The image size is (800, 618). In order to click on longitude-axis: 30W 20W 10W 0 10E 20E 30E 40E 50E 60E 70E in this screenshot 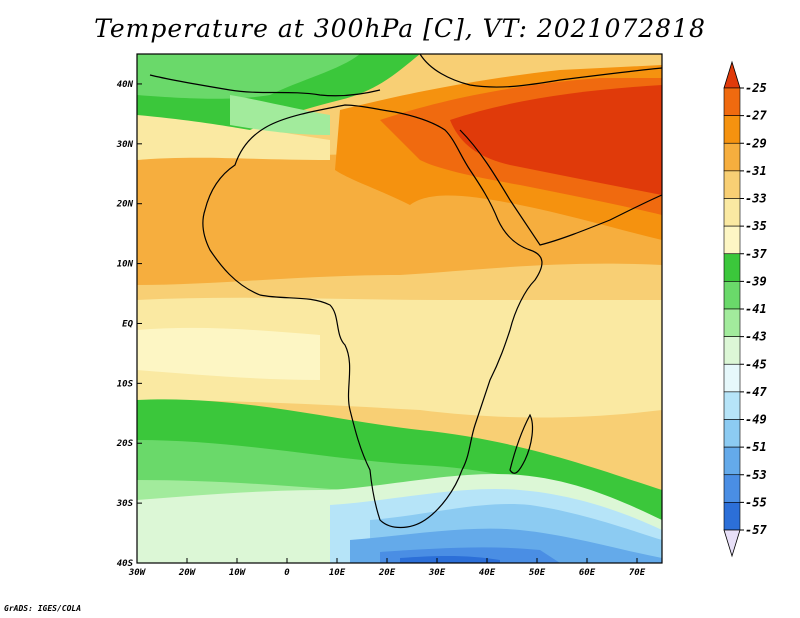, I will do `click(387, 568)`.